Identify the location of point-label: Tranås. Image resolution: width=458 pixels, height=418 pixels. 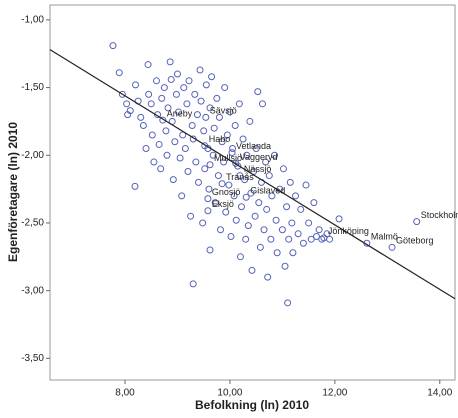
(240, 177).